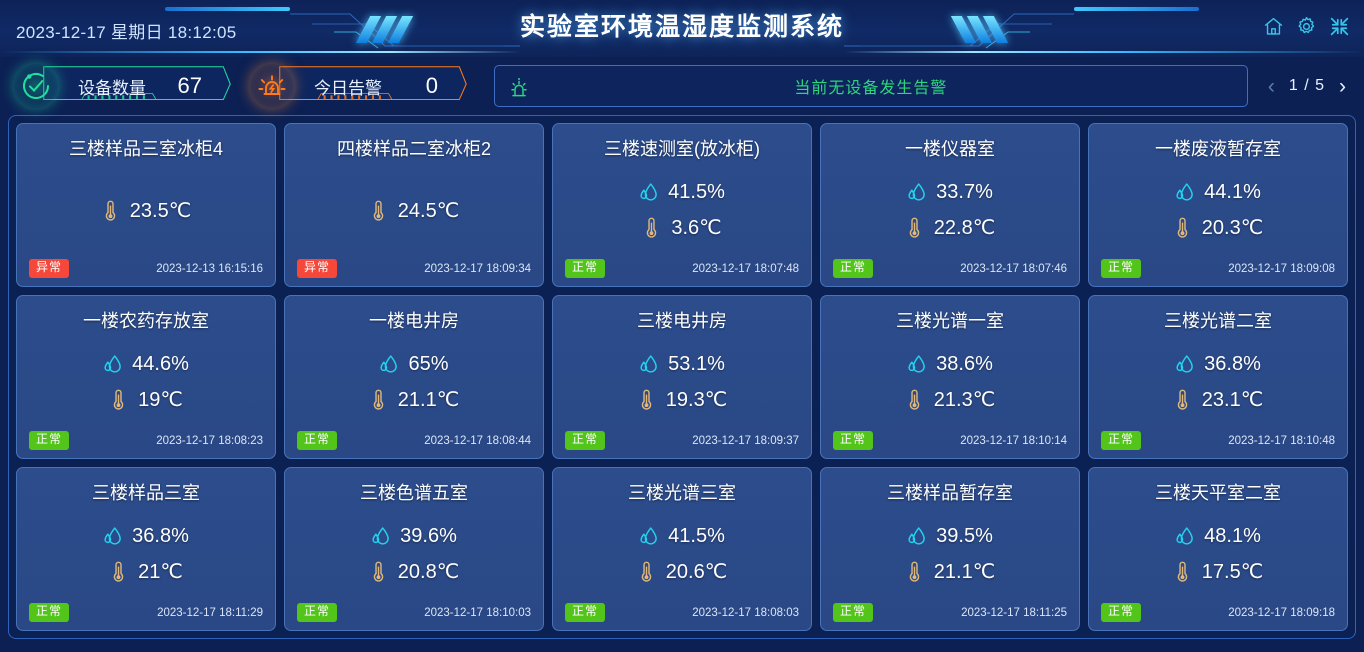 Image resolution: width=1364 pixels, height=652 pixels. What do you see at coordinates (1271, 86) in the screenshot?
I see `prev-page-button: ‹` at bounding box center [1271, 86].